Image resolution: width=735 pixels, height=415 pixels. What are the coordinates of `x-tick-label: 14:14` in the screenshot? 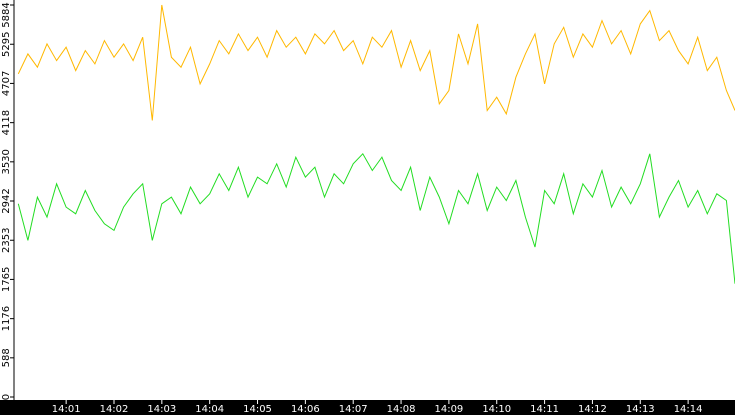 It's located at (688, 409).